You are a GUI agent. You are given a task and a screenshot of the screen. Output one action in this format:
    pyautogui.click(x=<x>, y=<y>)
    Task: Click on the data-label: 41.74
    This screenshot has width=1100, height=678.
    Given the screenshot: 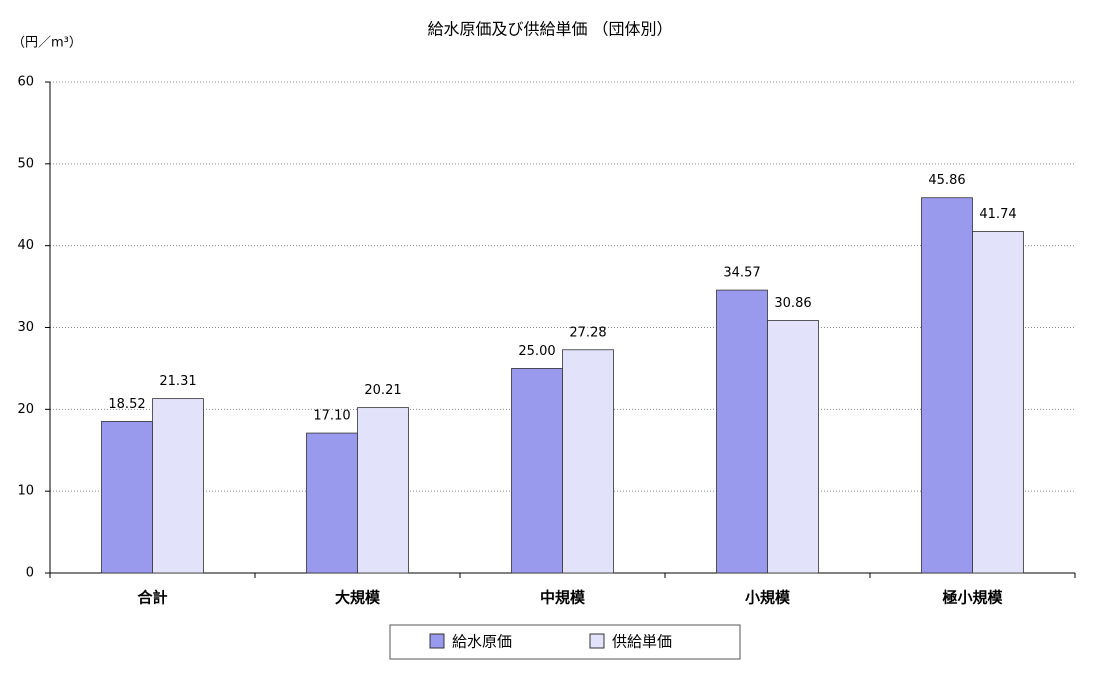 What is the action you would take?
    pyautogui.click(x=997, y=214)
    